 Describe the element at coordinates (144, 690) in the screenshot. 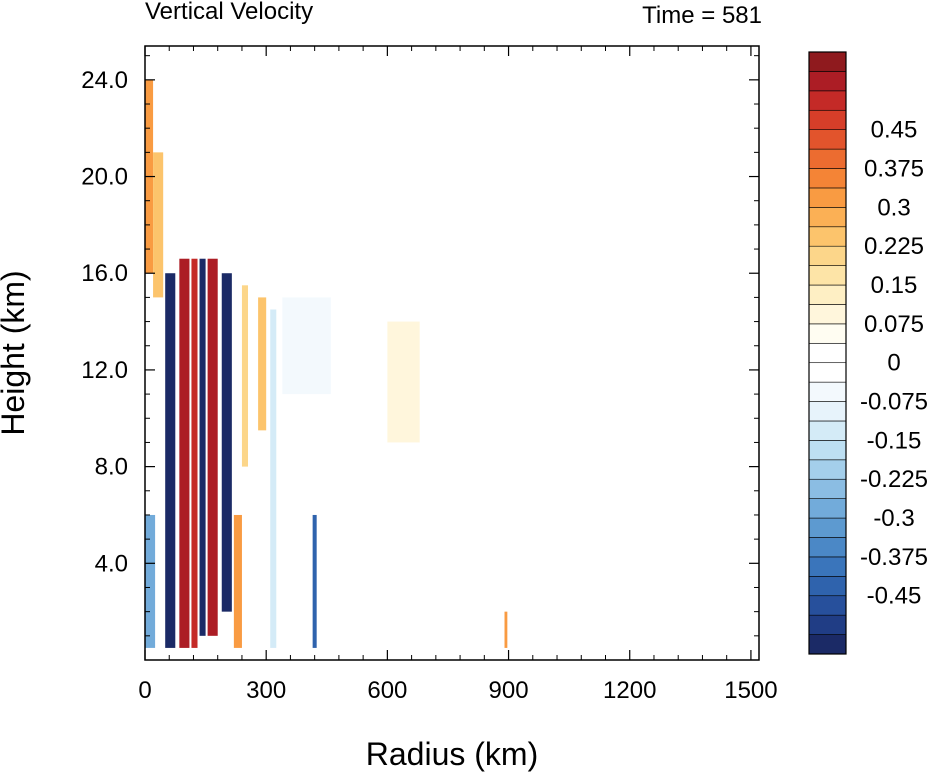

I see `x-tick-label: 0` at that location.